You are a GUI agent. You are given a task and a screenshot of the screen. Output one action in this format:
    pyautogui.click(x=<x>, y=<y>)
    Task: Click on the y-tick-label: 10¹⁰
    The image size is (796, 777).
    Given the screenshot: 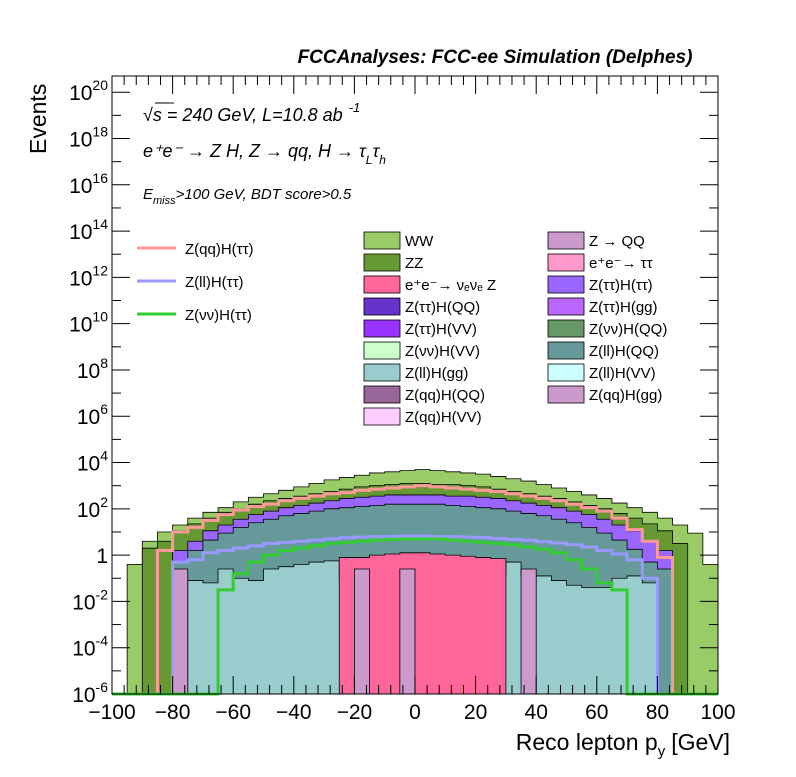 What is the action you would take?
    pyautogui.click(x=88, y=323)
    